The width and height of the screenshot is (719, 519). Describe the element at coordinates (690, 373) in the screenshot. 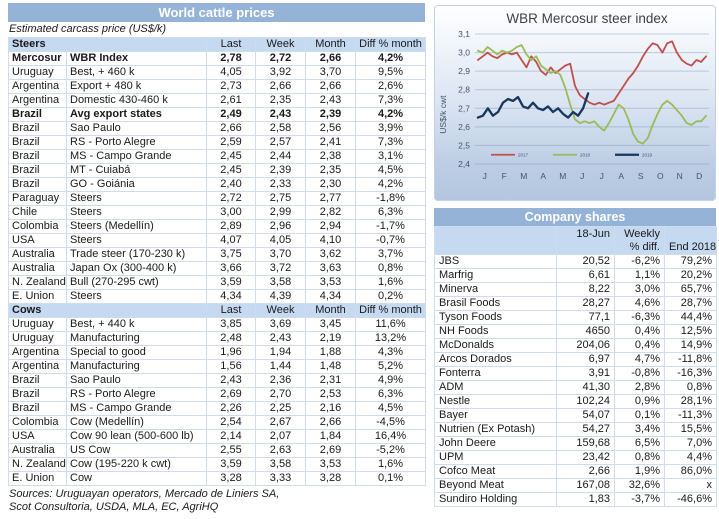

I see `cell-end-2018: -16,3%` at that location.